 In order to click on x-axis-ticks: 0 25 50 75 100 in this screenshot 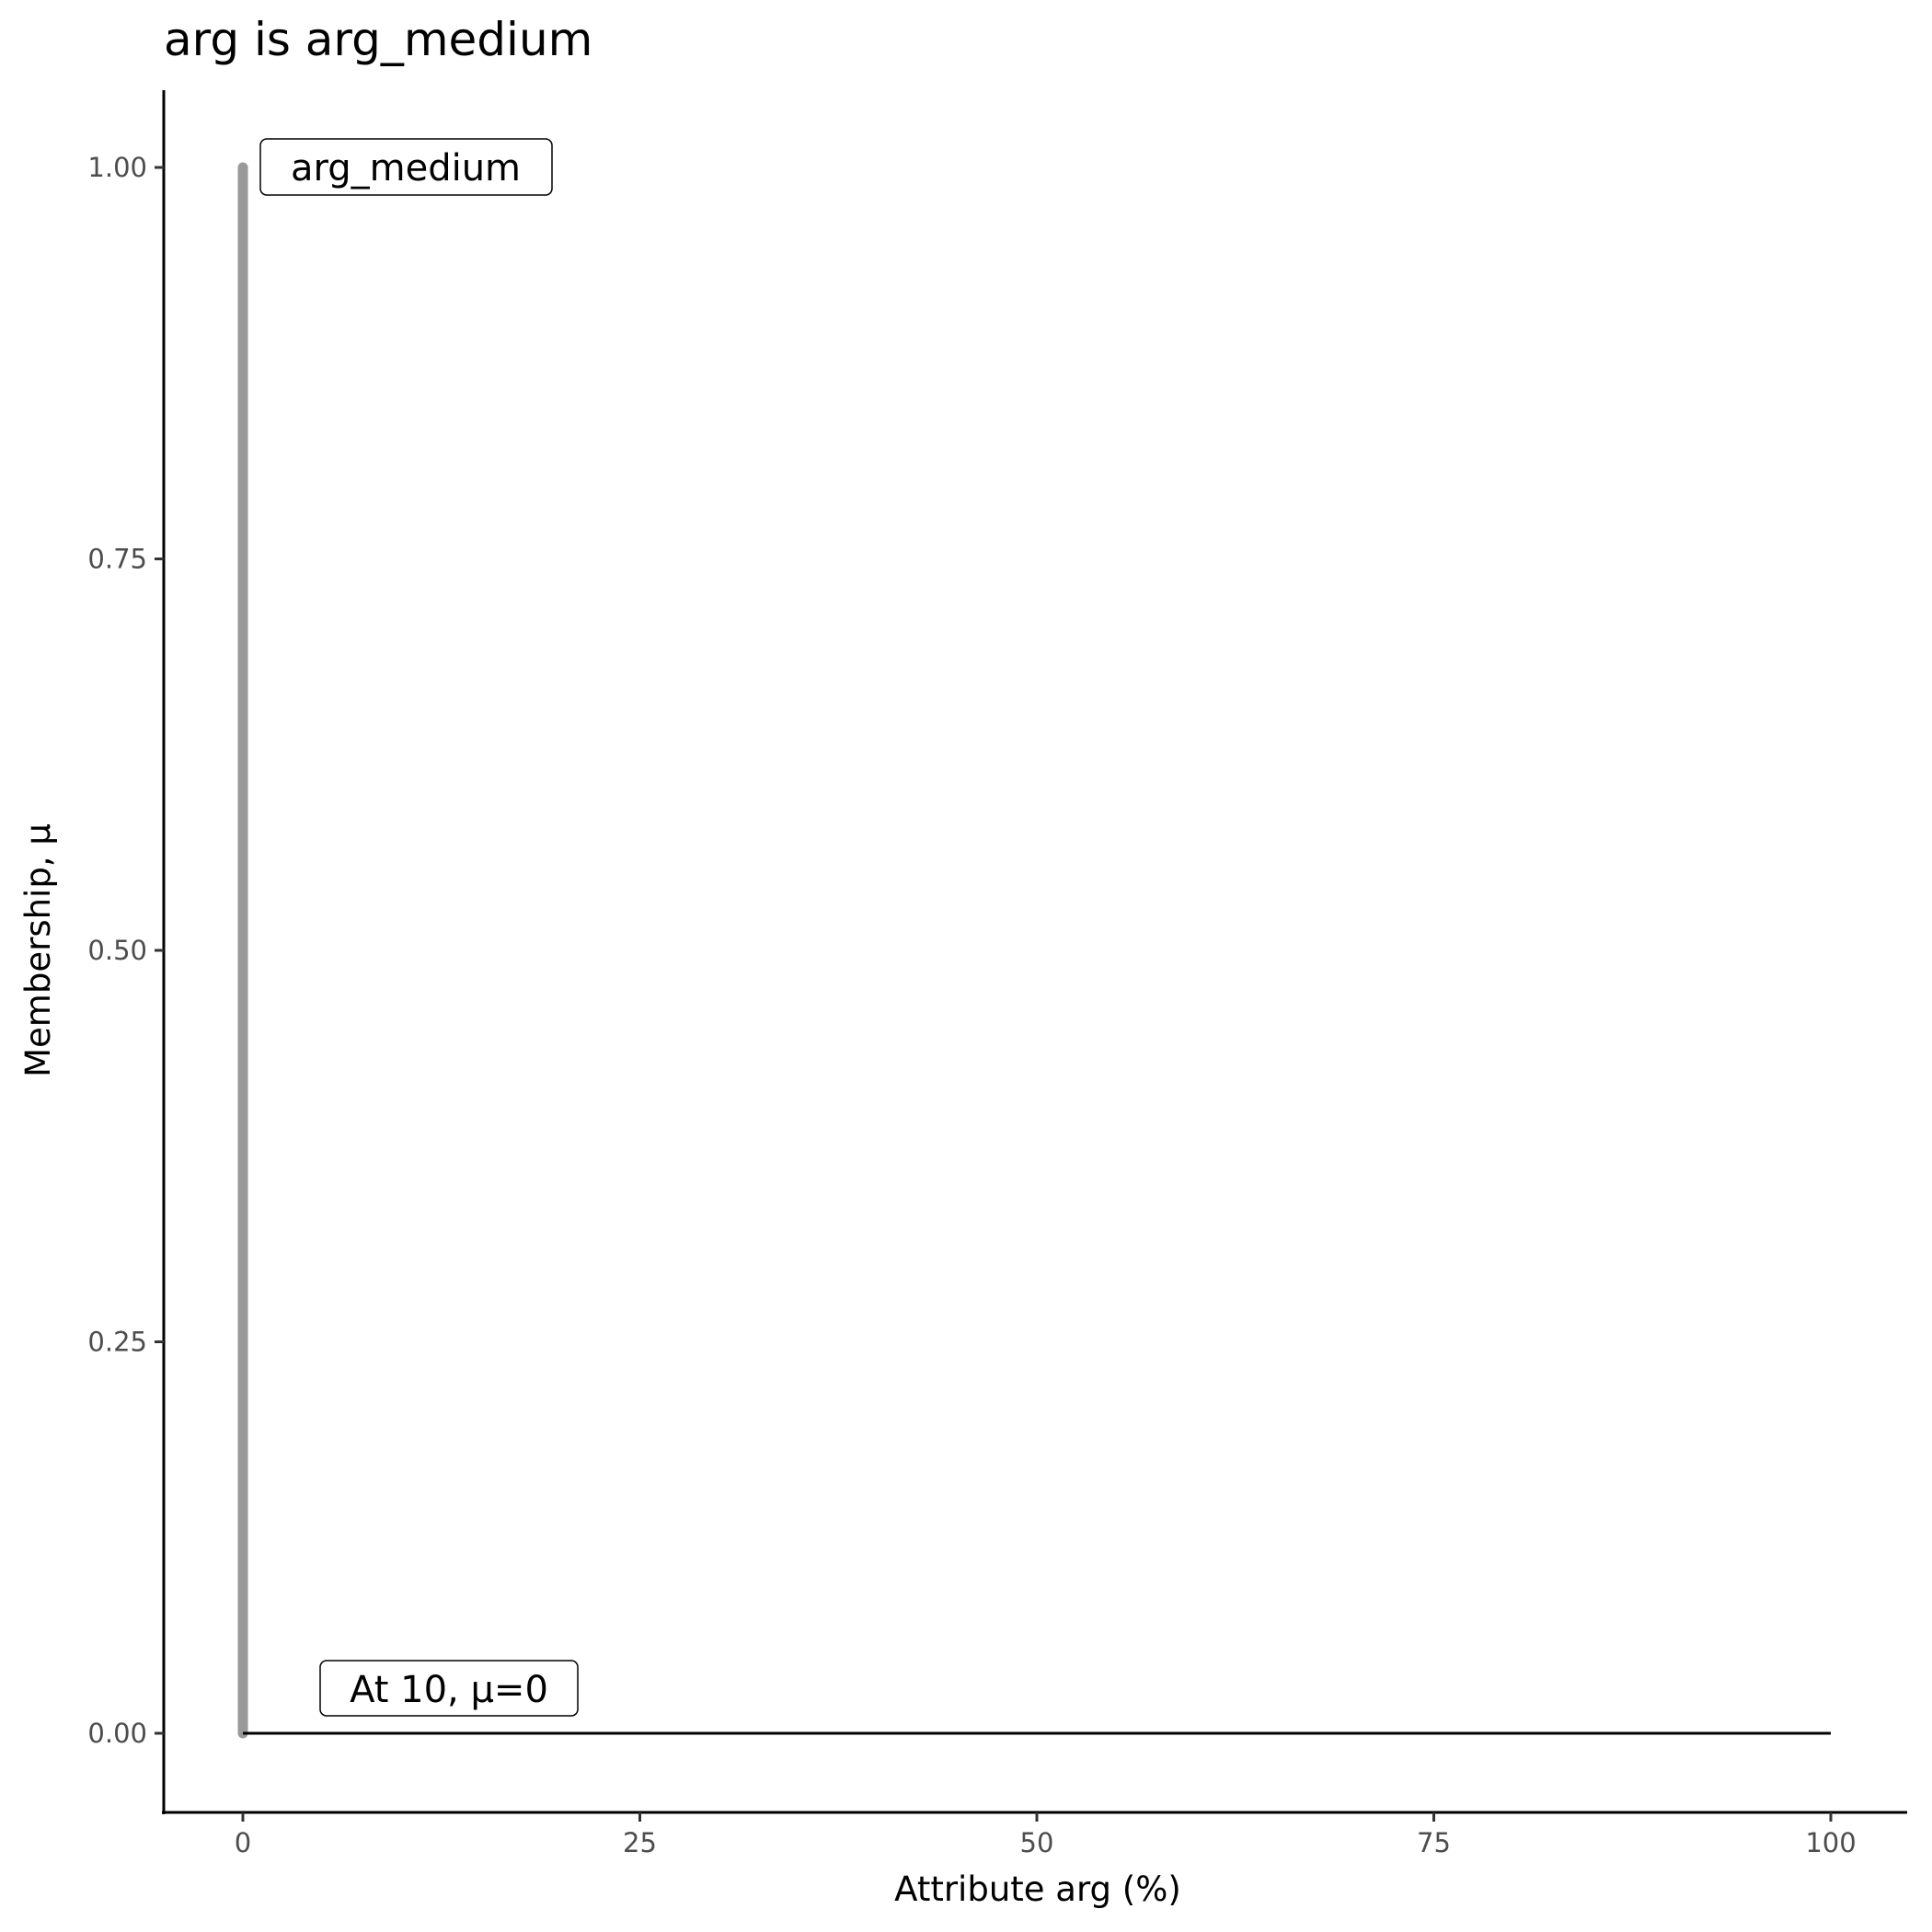, I will do `click(1046, 1835)`.